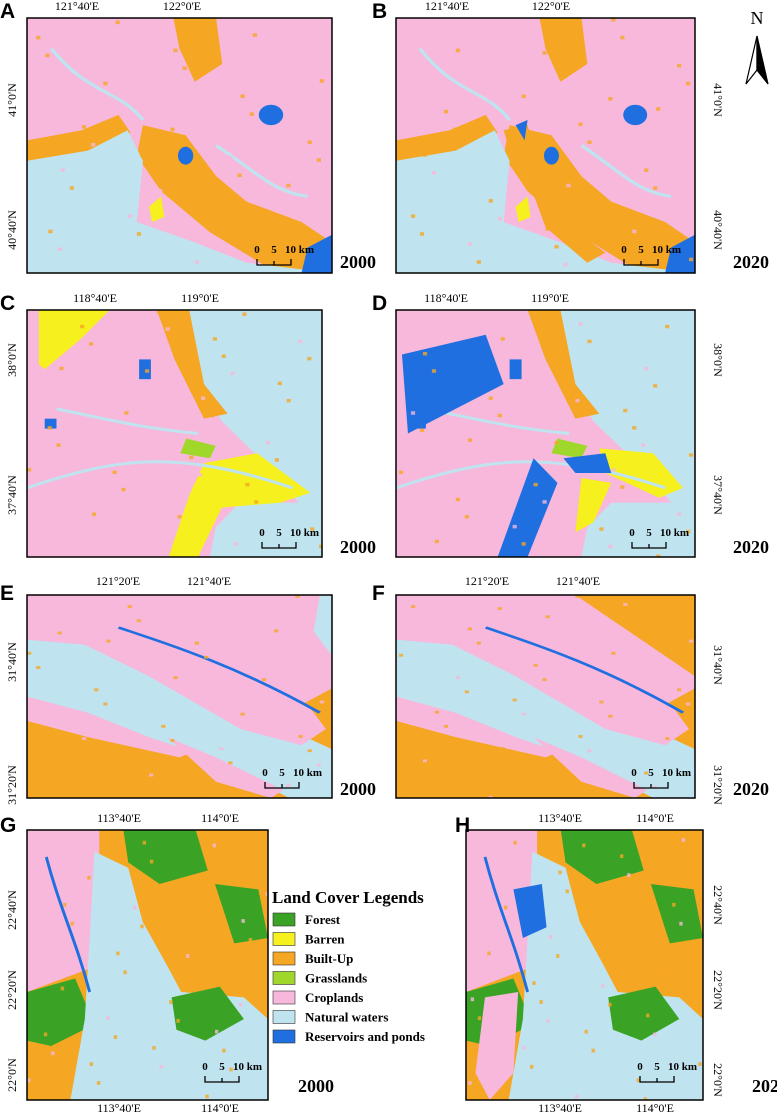  I want to click on legend-label: Built-Up, so click(329, 958).